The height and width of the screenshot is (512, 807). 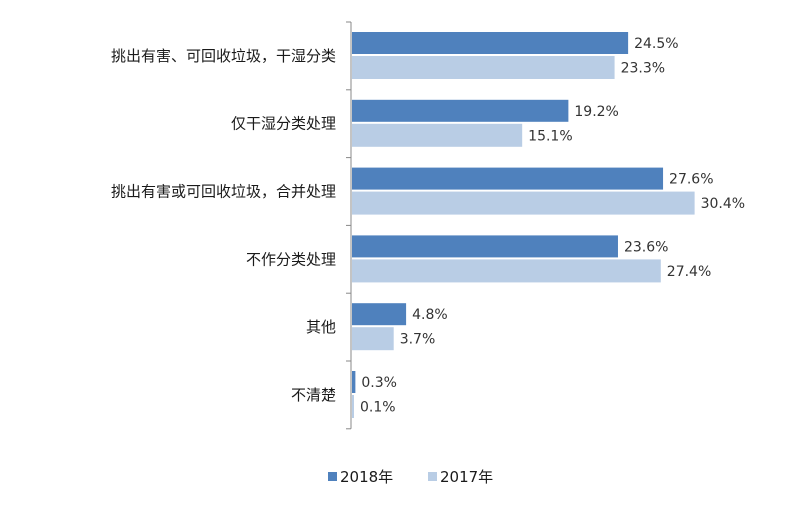 I want to click on data-label: 24.5%, so click(x=656, y=44).